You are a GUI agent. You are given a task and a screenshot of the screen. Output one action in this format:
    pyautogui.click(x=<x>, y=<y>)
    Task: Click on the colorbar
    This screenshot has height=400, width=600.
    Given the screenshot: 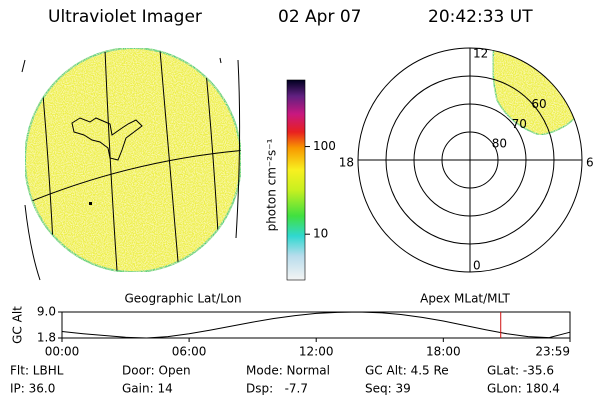 What is the action you would take?
    pyautogui.click(x=296, y=180)
    